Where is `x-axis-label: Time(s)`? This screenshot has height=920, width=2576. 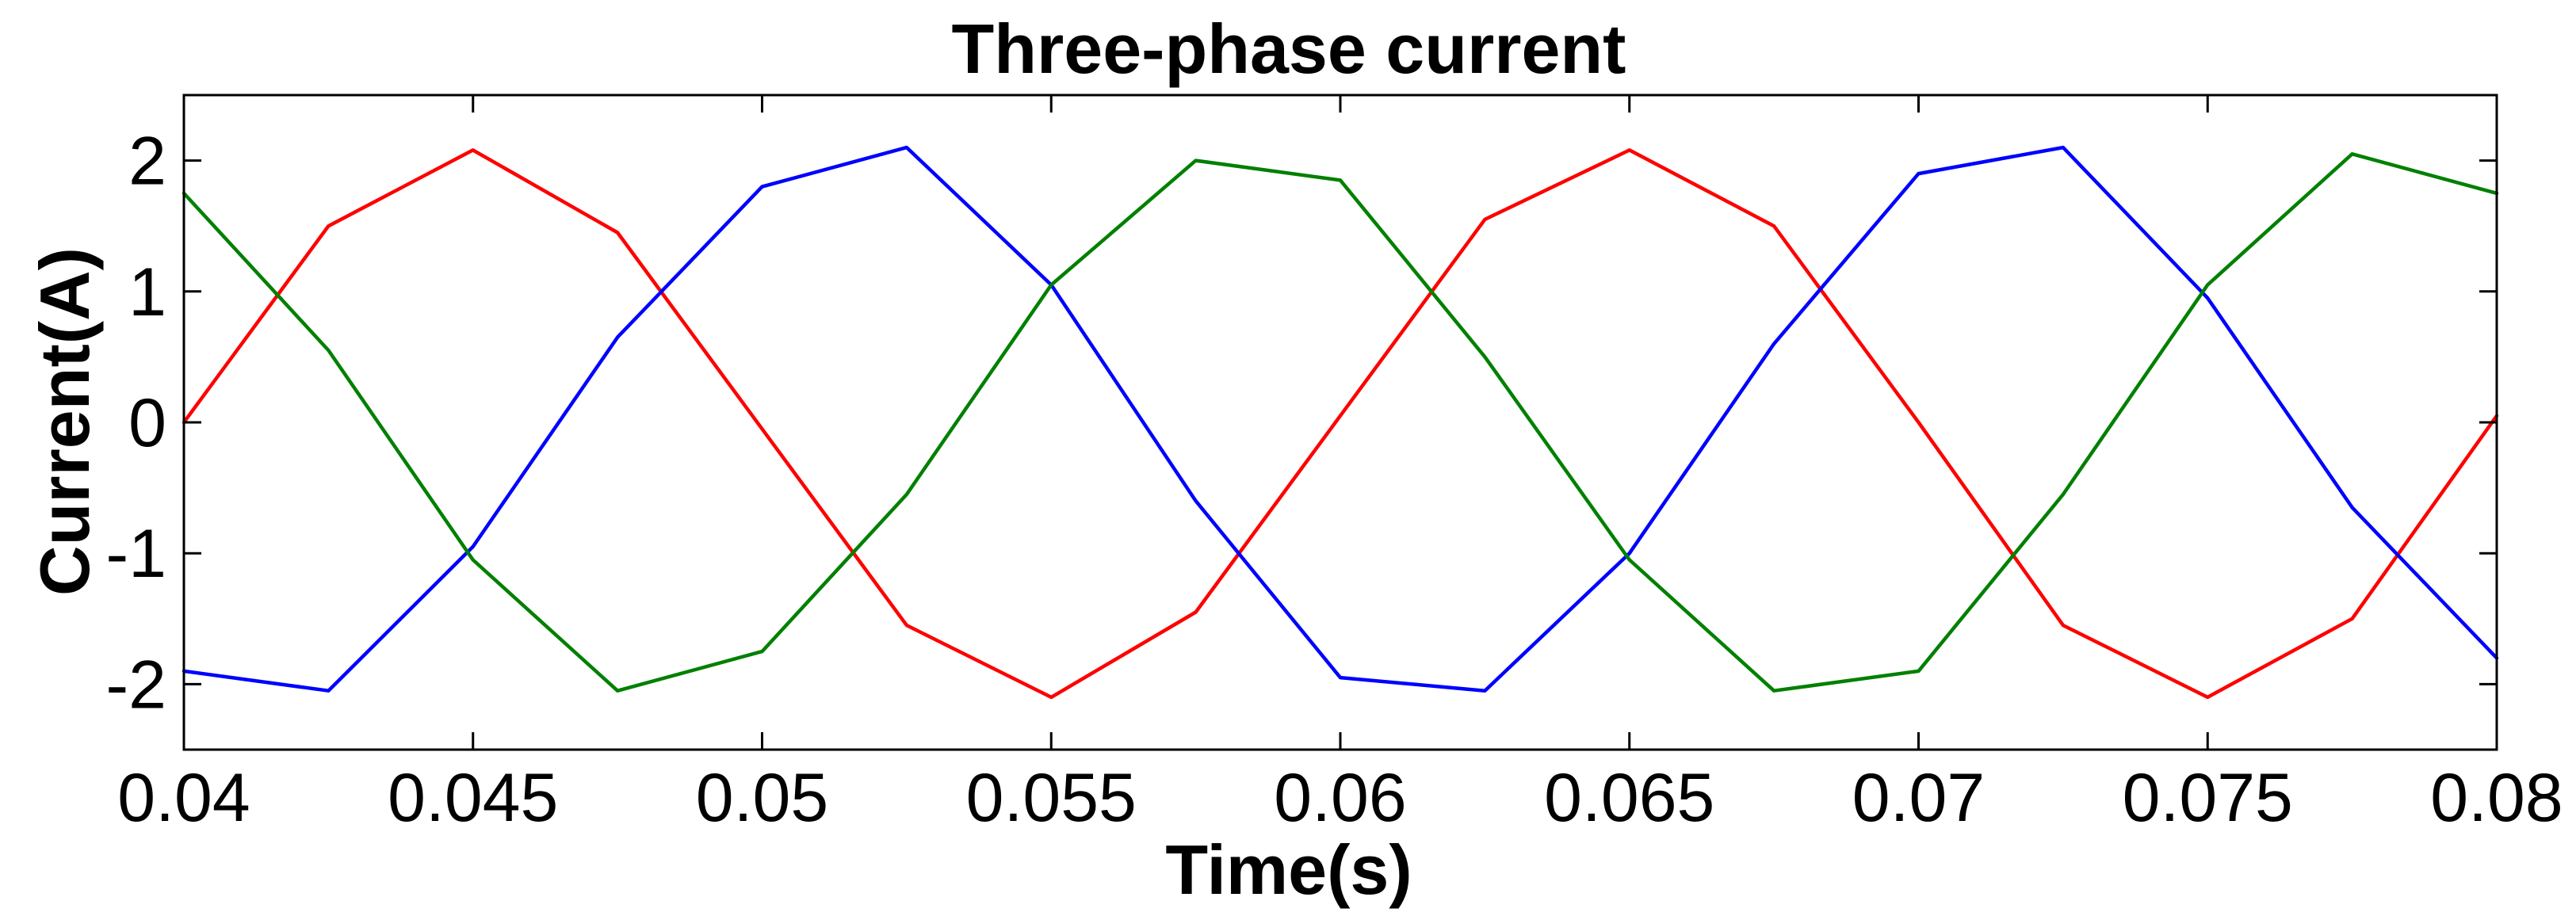
x-axis-label: Time(s) is located at coordinates (1288, 869).